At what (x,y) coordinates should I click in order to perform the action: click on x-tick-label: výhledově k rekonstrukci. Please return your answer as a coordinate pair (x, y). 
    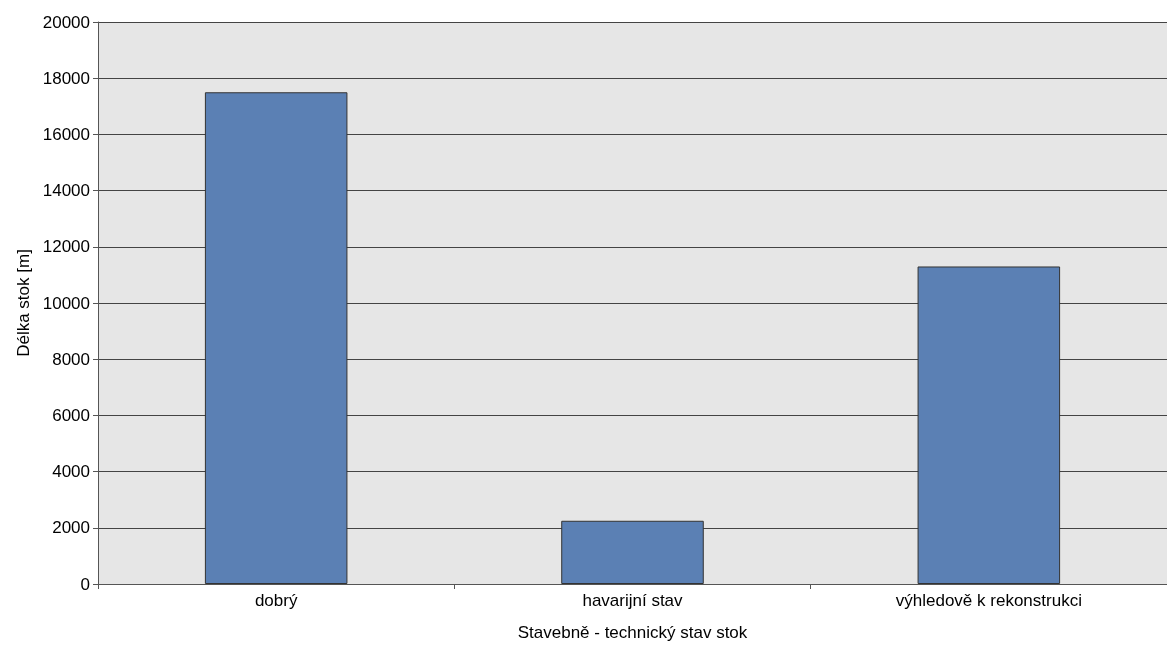
    Looking at the image, I should click on (988, 600).